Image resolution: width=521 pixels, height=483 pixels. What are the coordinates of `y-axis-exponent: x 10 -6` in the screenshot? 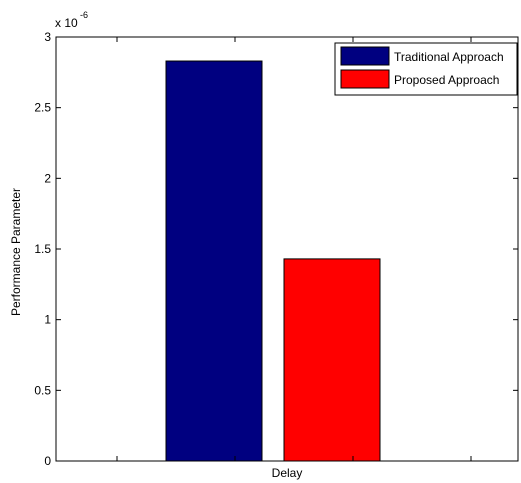 It's located at (71, 20).